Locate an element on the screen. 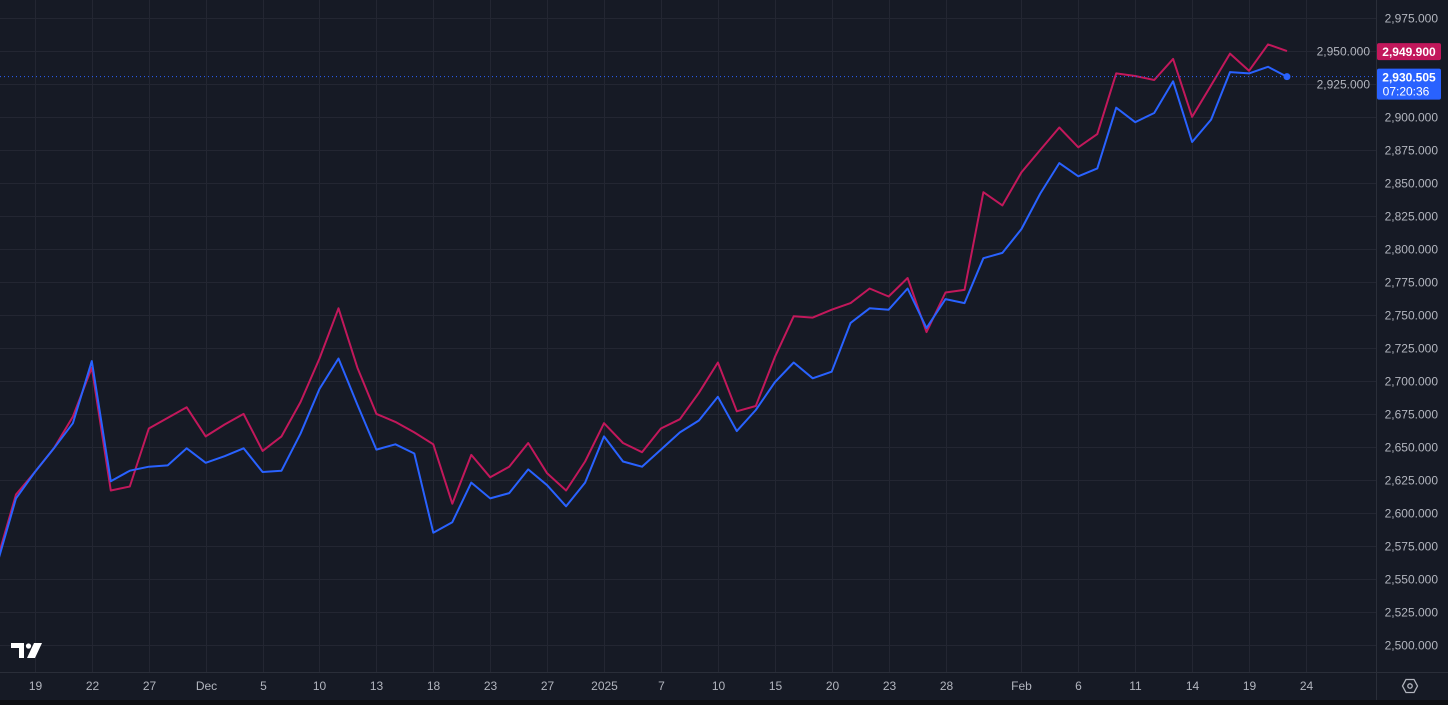  price-tick-label: 2,875.000 is located at coordinates (1412, 151).